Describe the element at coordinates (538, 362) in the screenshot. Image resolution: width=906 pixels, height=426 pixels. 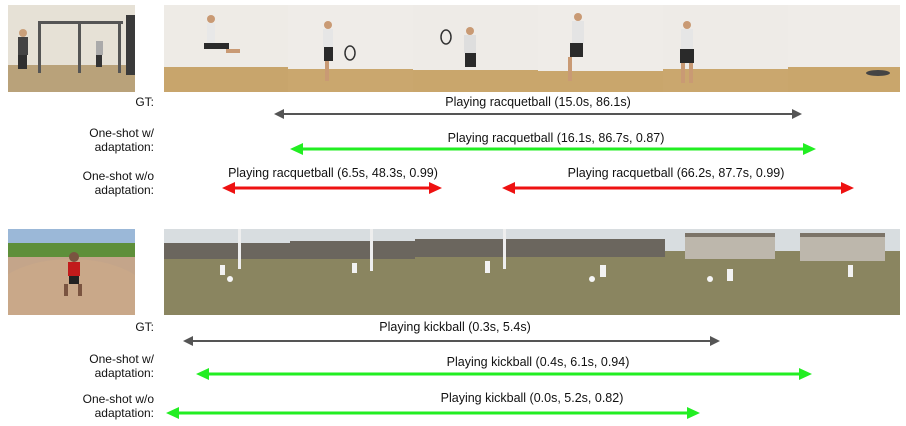
I see `segment-label: Playing kickball (0.4s, 6.1s, 0.94)` at that location.